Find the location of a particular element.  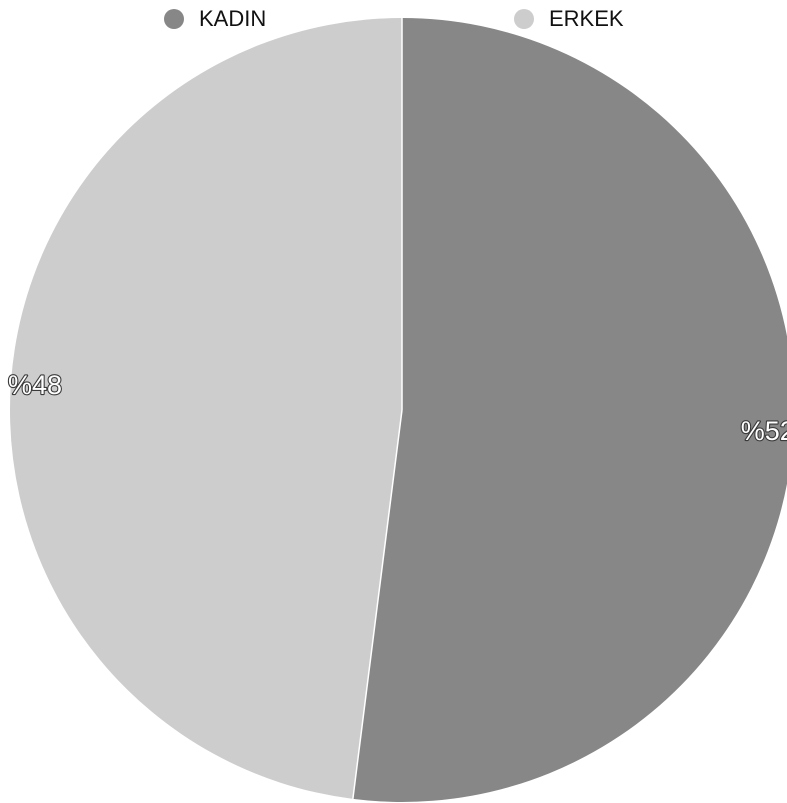

legend-marker-erkek is located at coordinates (524, 19).